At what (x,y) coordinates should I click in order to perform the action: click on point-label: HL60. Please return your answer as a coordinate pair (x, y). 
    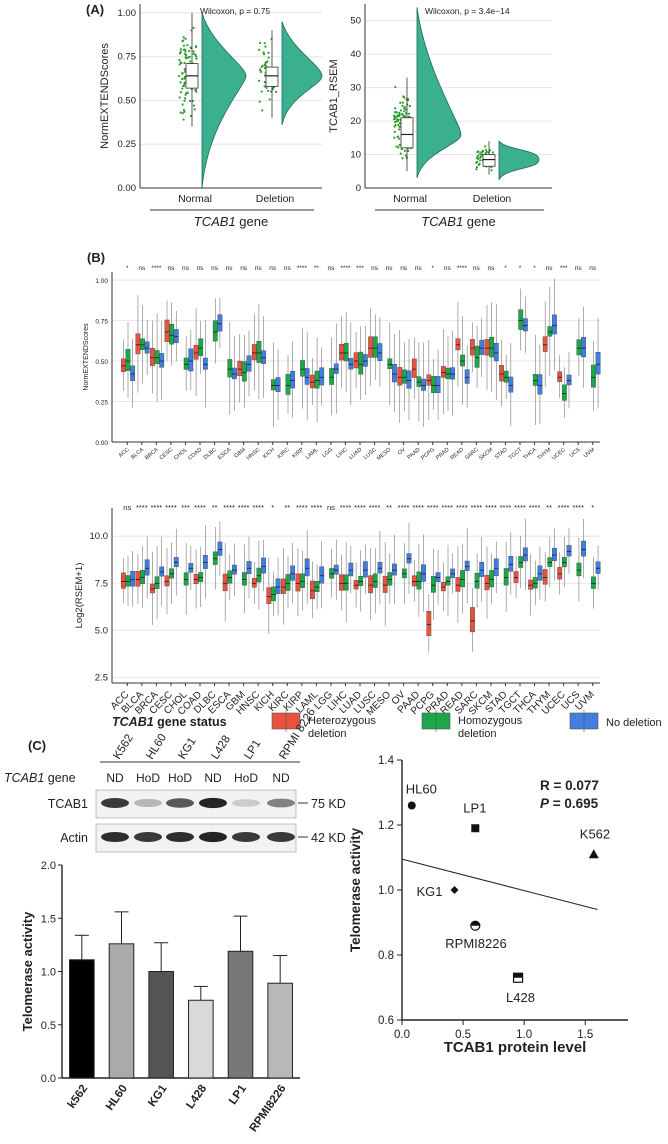
    Looking at the image, I should click on (421, 789).